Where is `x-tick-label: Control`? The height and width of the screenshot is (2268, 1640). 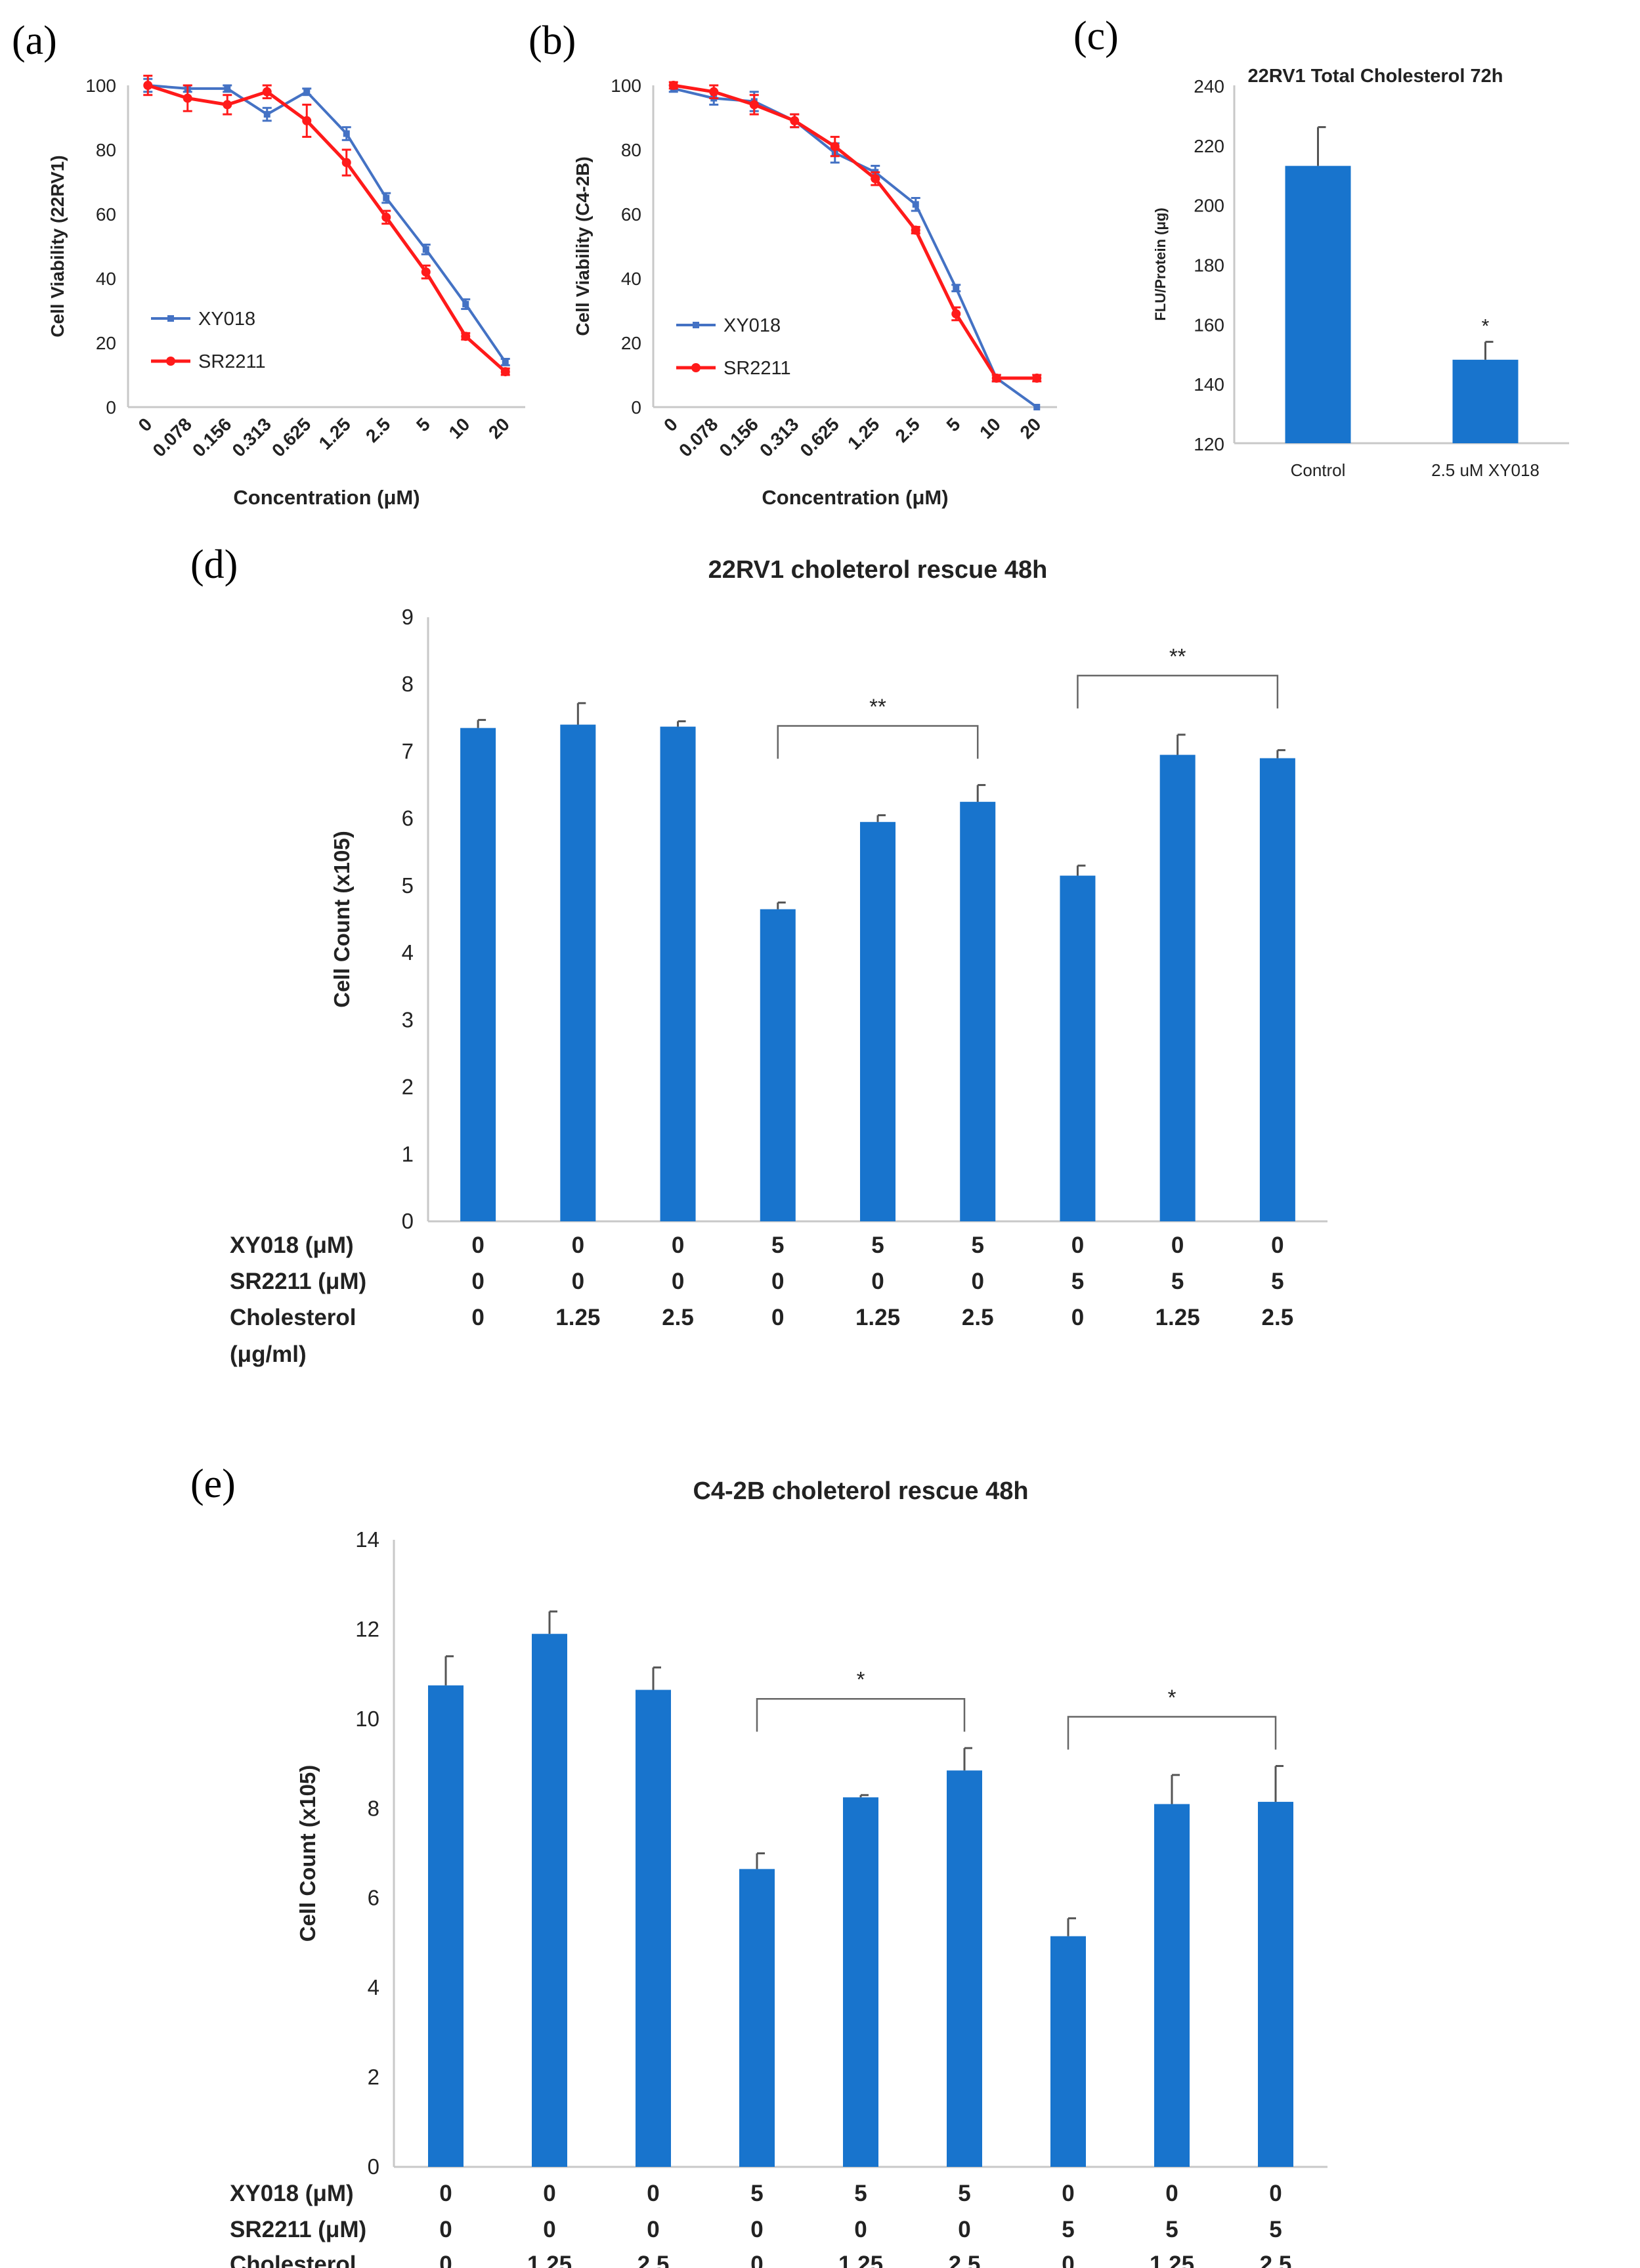
x-tick-label: Control is located at coordinates (1318, 470).